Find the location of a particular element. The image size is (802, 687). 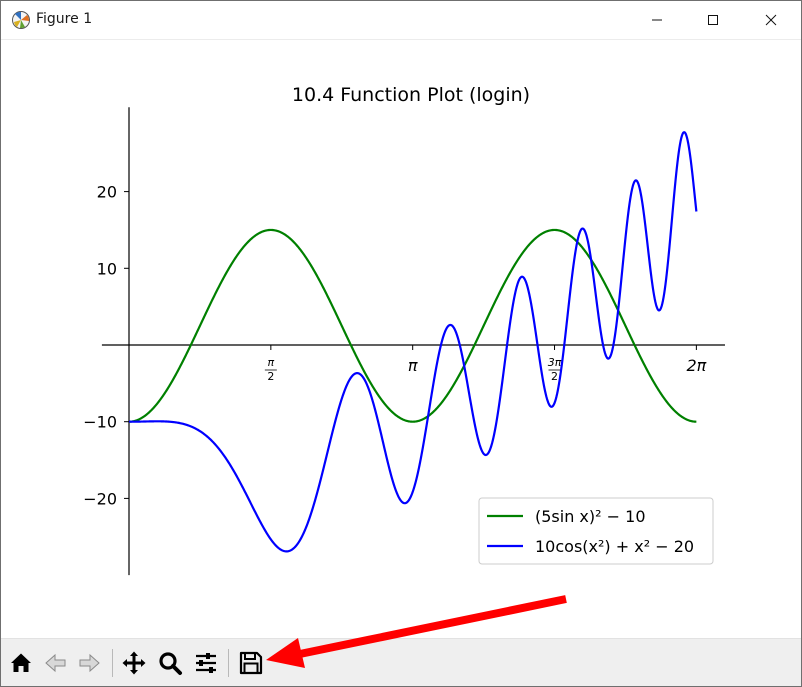

home-icon is located at coordinates (21, 662).